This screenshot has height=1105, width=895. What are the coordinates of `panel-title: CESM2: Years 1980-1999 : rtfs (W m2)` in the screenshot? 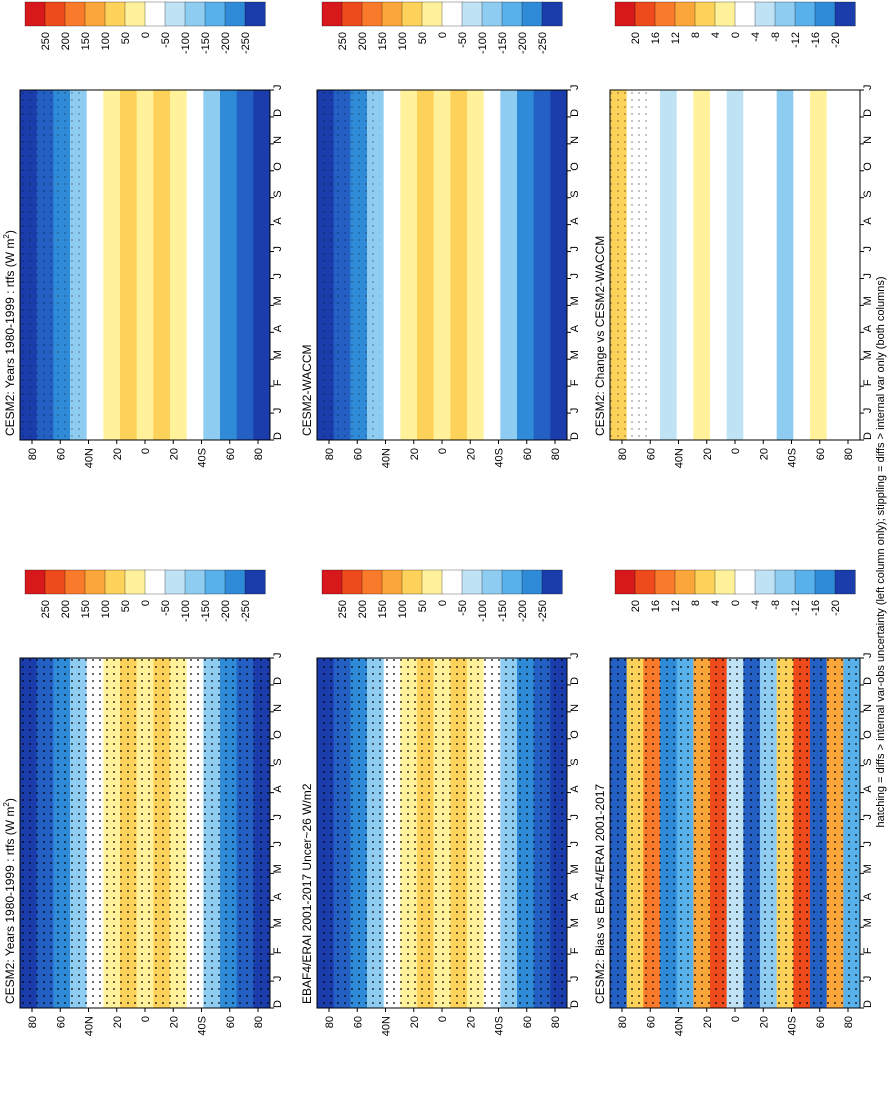 It's located at (9, 901).